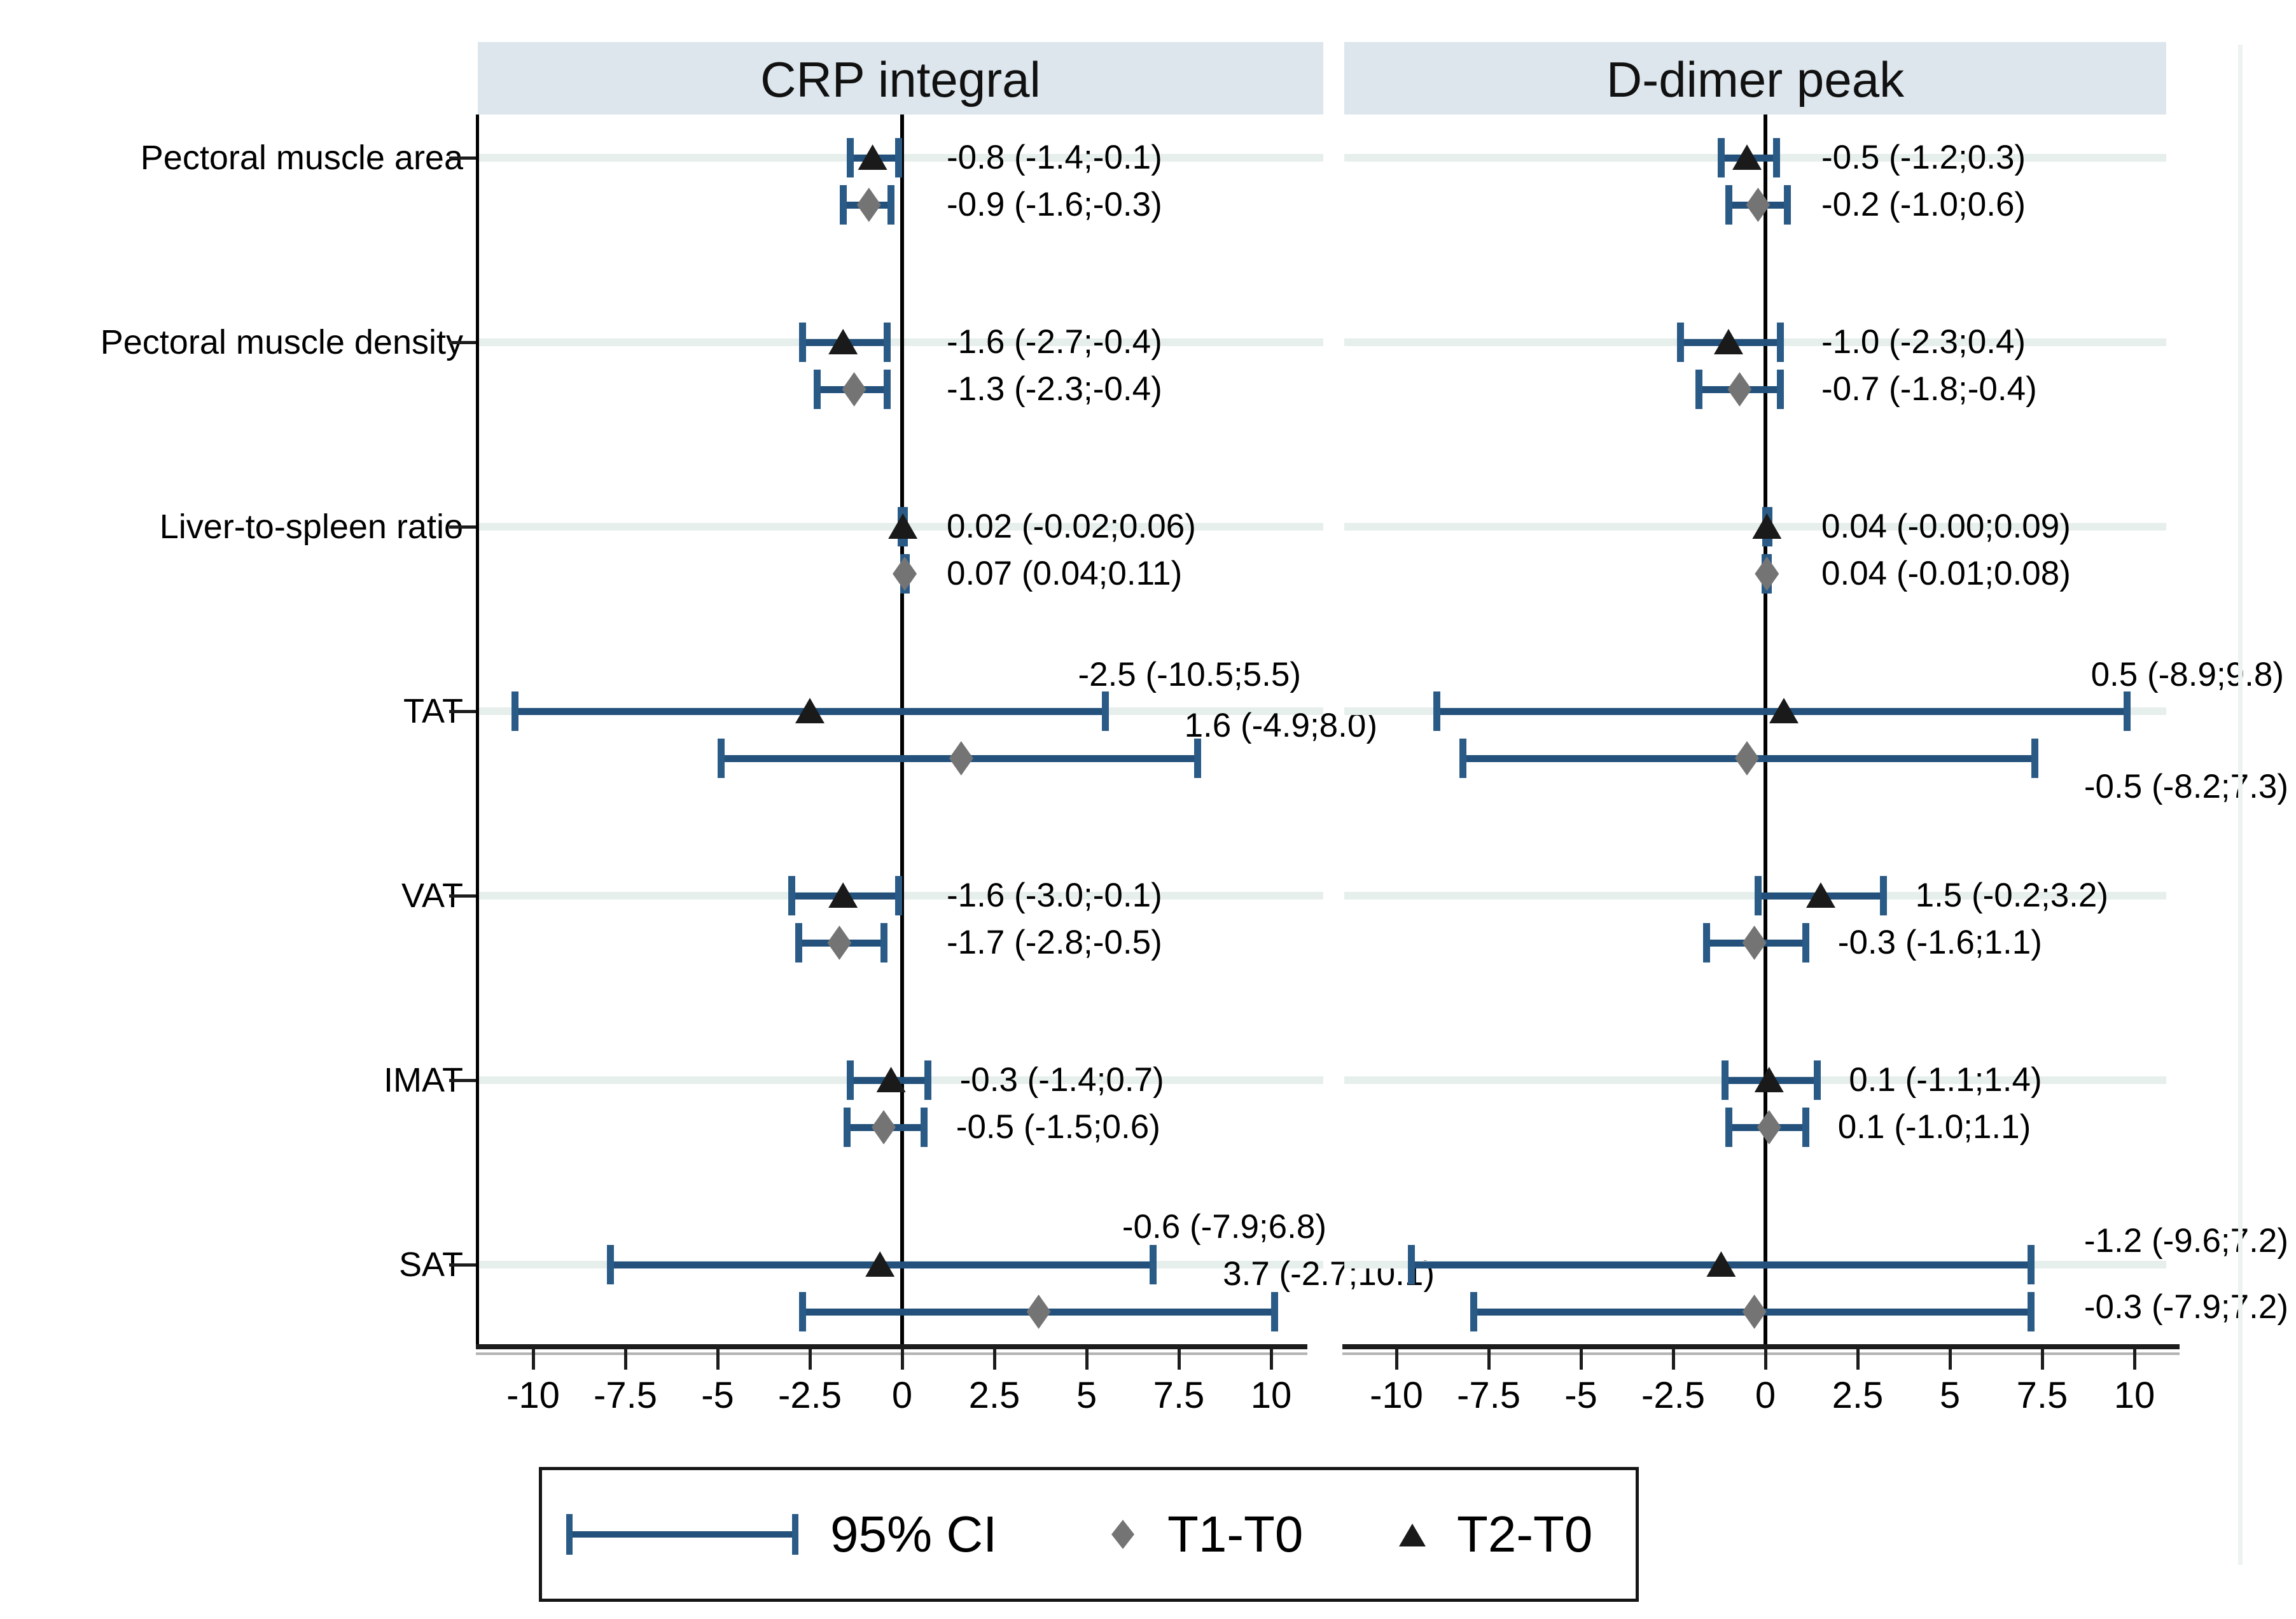 The width and height of the screenshot is (2296, 1619). What do you see at coordinates (311, 527) in the screenshot?
I see `category-label: Liver-to-spleen ratio` at bounding box center [311, 527].